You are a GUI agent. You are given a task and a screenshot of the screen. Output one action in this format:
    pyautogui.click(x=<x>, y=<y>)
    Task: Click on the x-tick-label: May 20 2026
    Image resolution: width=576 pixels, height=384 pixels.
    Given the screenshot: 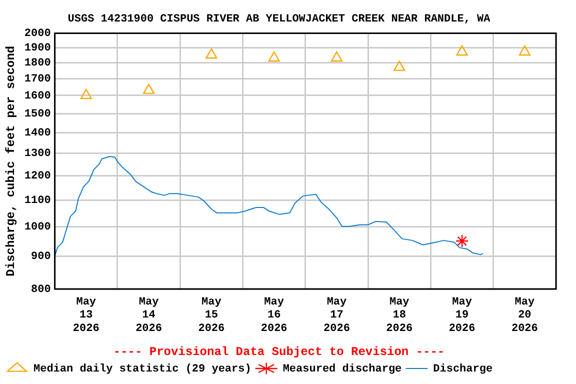 What is the action you would take?
    pyautogui.click(x=524, y=315)
    